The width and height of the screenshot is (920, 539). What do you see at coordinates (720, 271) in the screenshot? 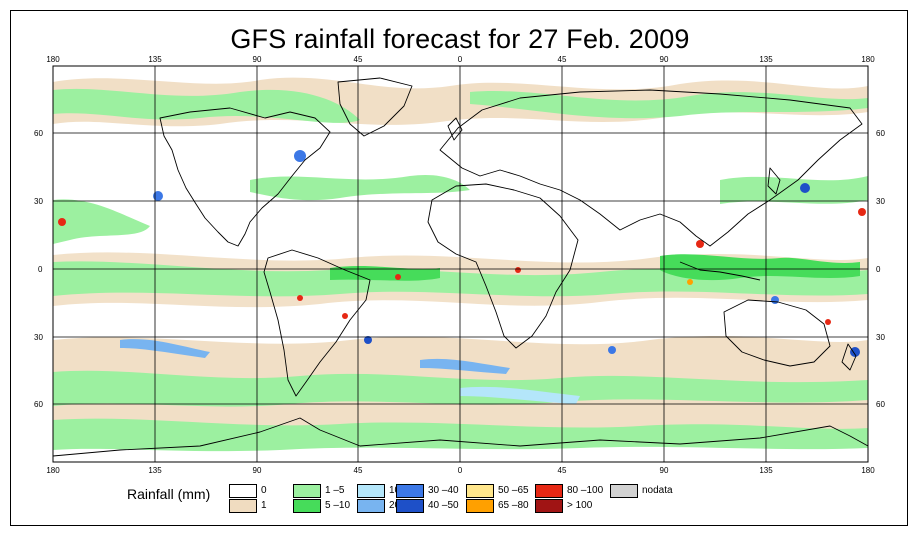
I see `coast-indonesia` at bounding box center [720, 271].